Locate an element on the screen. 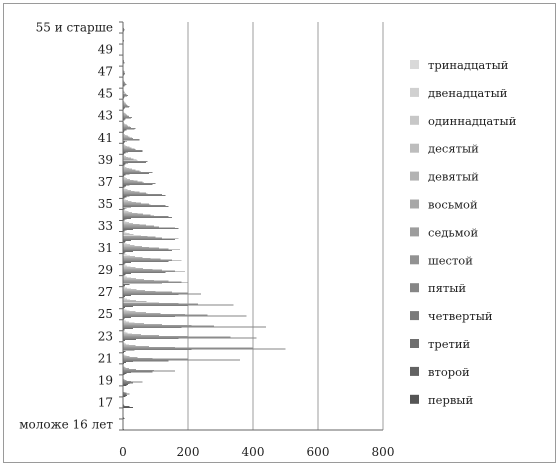 This screenshot has height=467, width=560. legend-label: четвертый is located at coordinates (460, 316).